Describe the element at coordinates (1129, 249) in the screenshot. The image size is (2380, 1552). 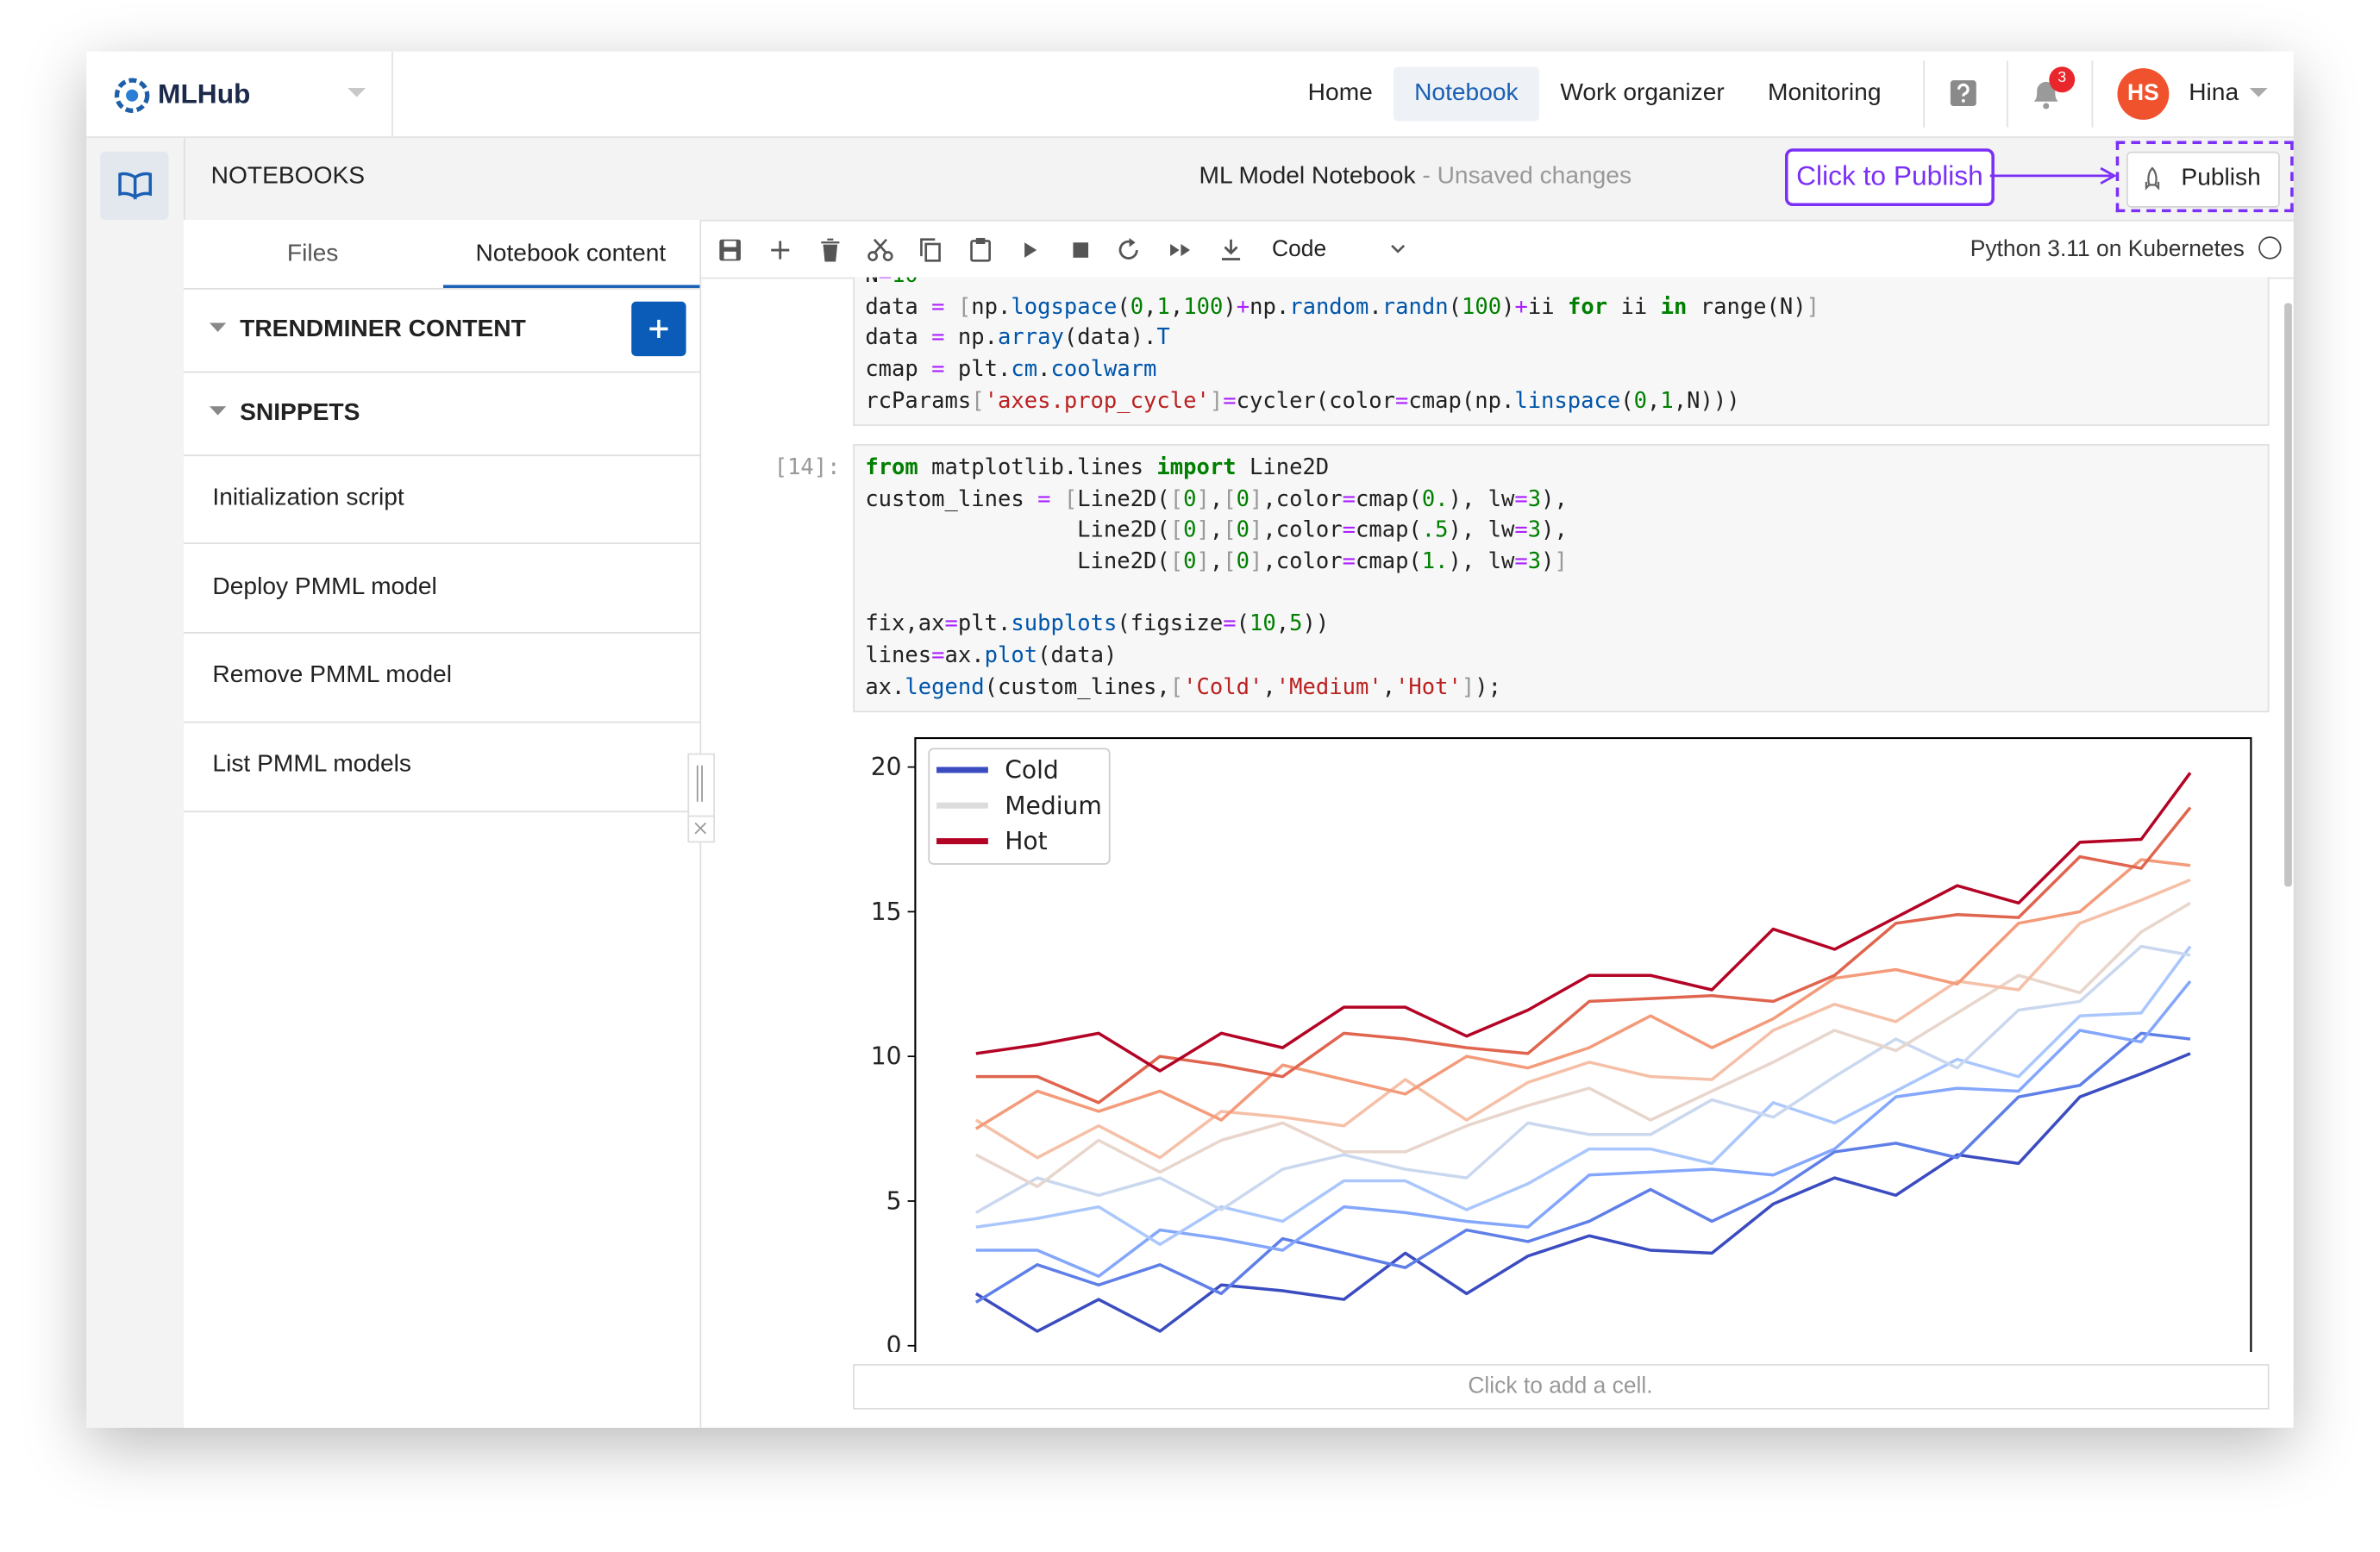
I see `restart-icon` at that location.